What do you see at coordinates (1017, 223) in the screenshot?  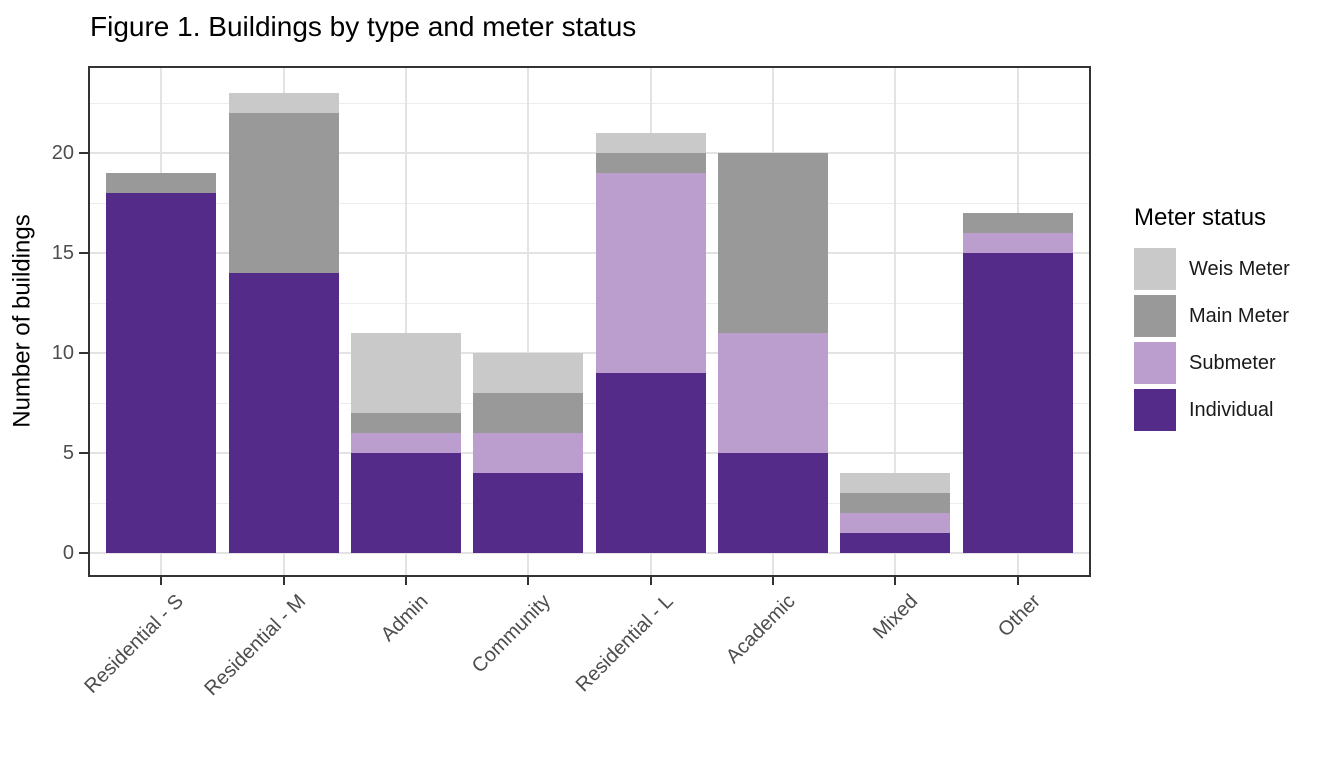 I see `bar-segment-other-main-meter` at bounding box center [1017, 223].